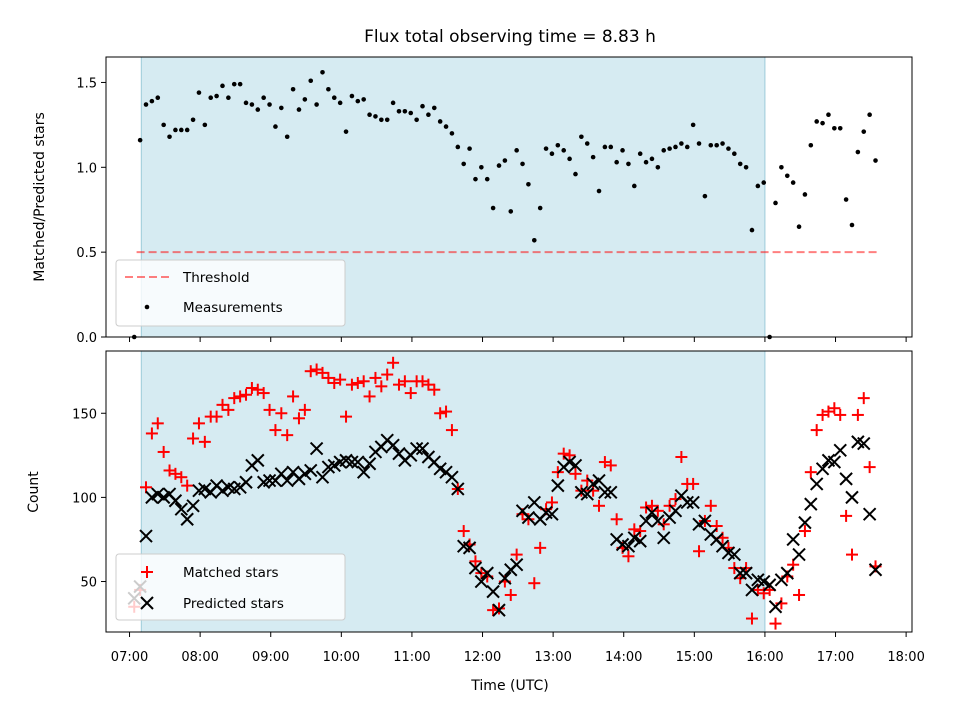 The width and height of the screenshot is (960, 720). What do you see at coordinates (34, 492) in the screenshot?
I see `bottom-ylabel: Count` at bounding box center [34, 492].